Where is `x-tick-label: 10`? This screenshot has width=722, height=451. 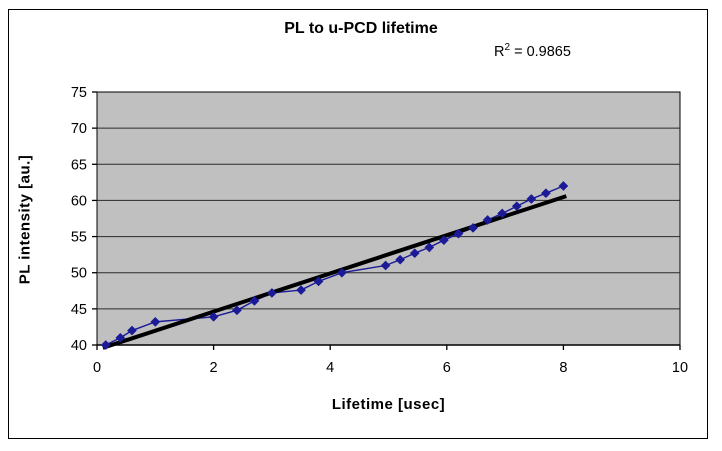 x-tick-label: 10 is located at coordinates (680, 368).